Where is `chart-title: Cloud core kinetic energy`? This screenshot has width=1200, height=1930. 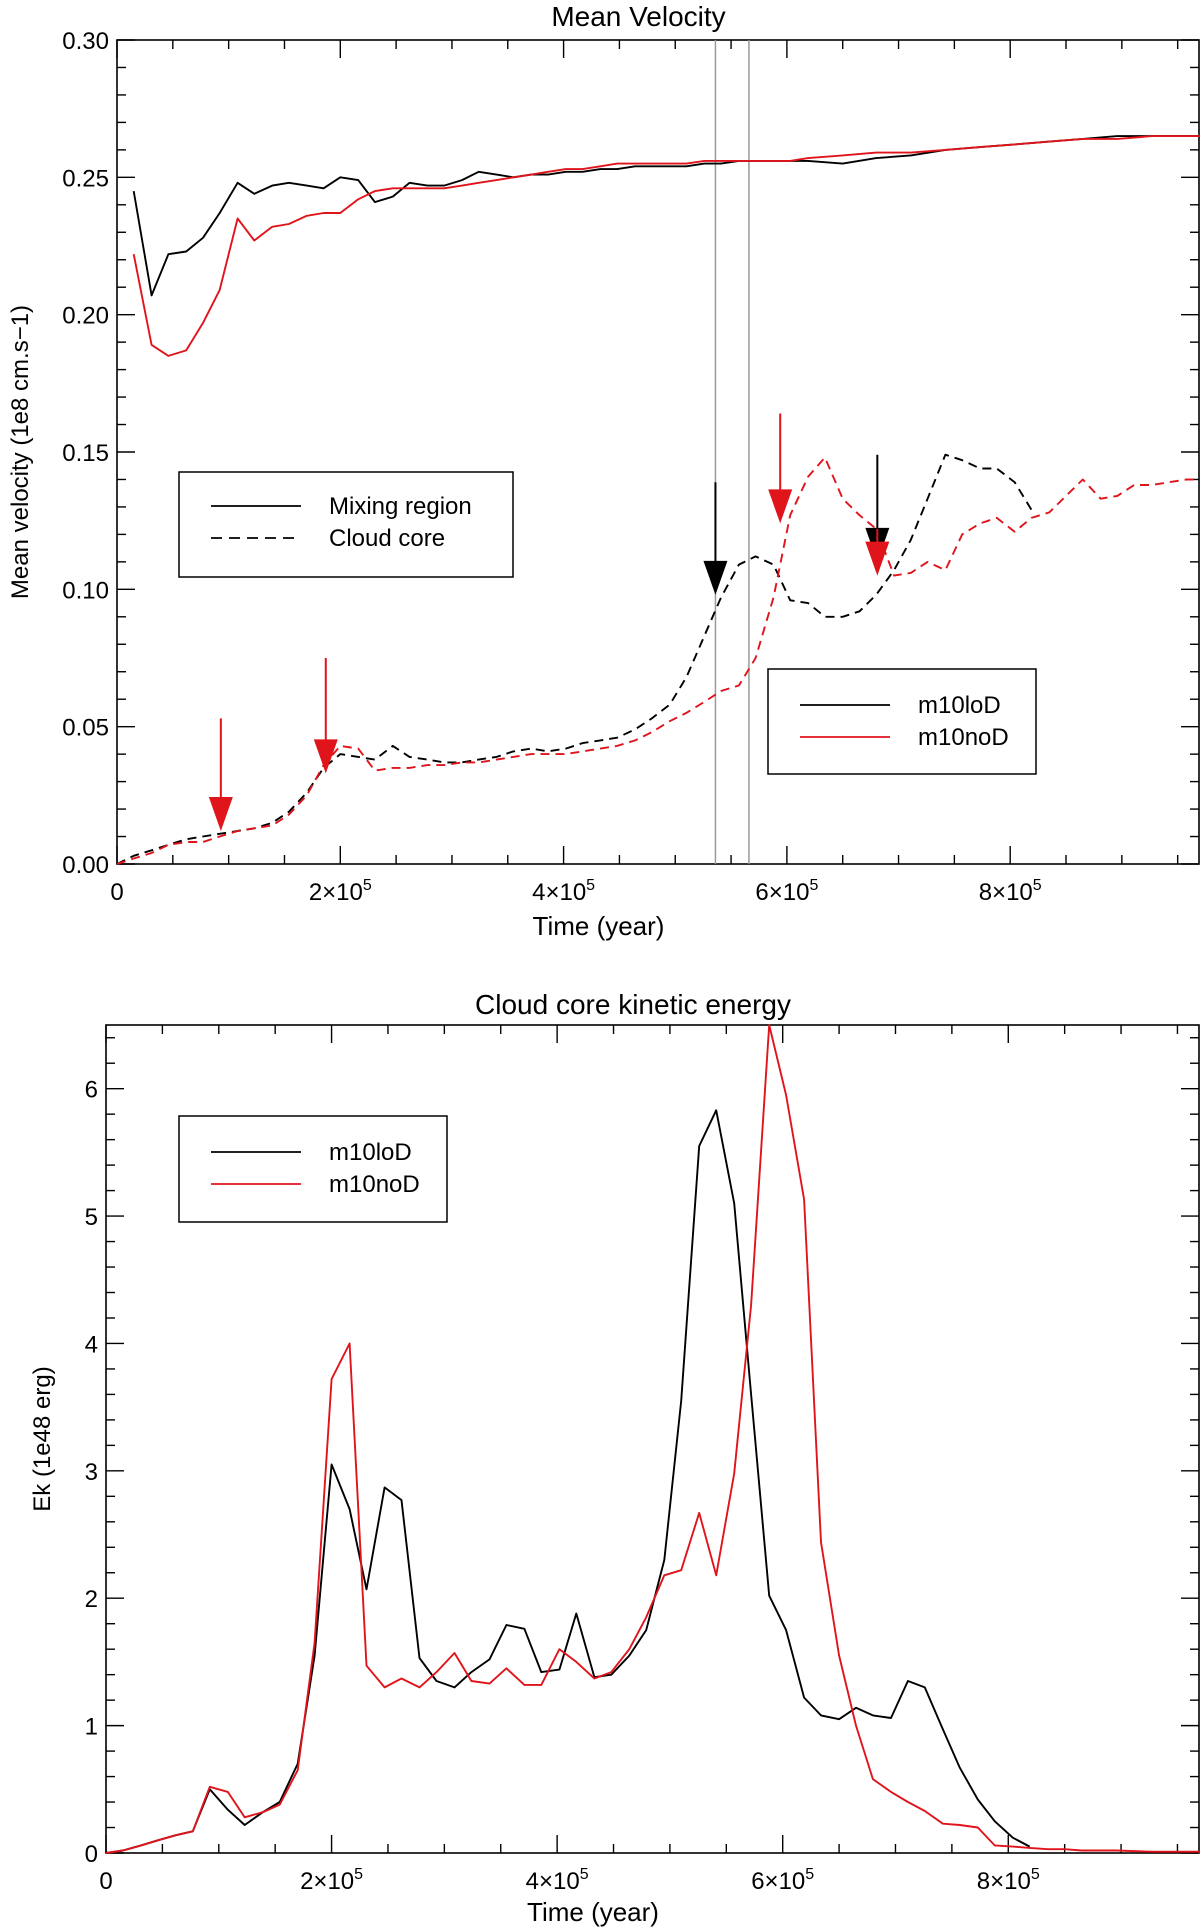
chart-title: Cloud core kinetic energy is located at coordinates (633, 1004).